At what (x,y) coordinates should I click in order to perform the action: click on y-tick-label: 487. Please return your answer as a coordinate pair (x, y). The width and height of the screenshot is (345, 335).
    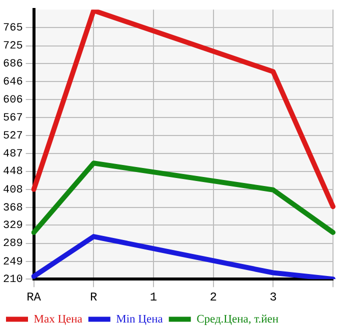
    Looking at the image, I should click on (12, 154).